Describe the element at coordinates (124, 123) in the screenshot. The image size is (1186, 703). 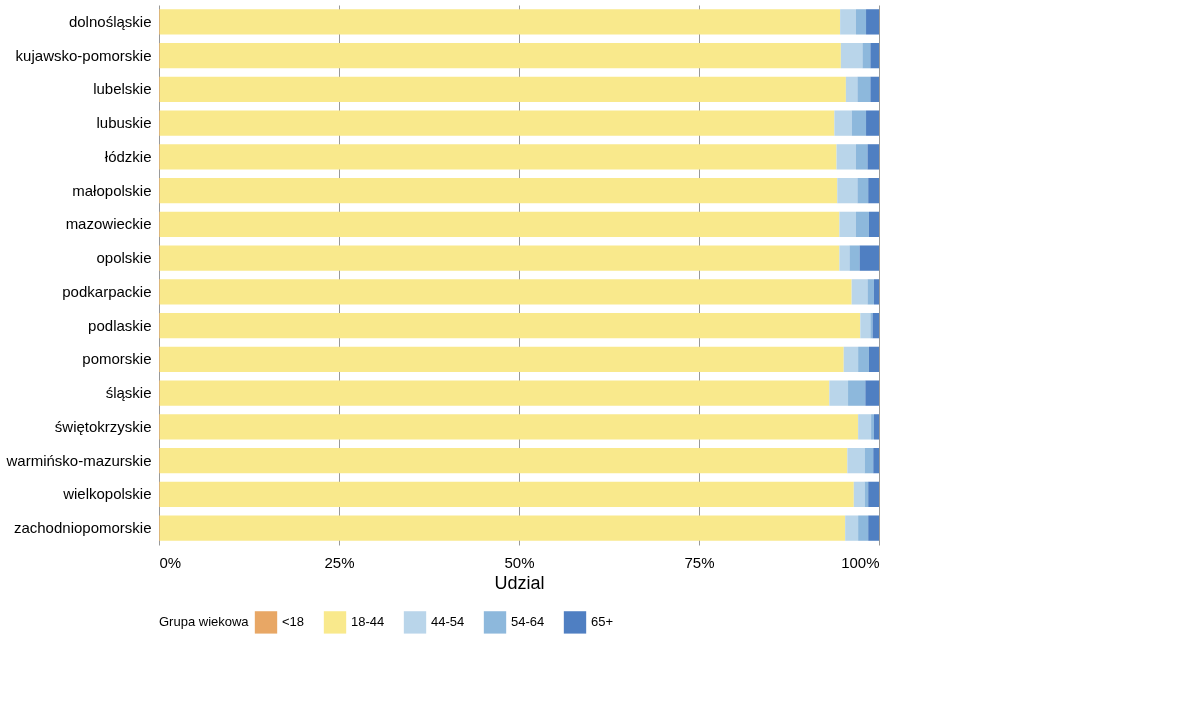
I see `y-tick-label: lubuskie` at that location.